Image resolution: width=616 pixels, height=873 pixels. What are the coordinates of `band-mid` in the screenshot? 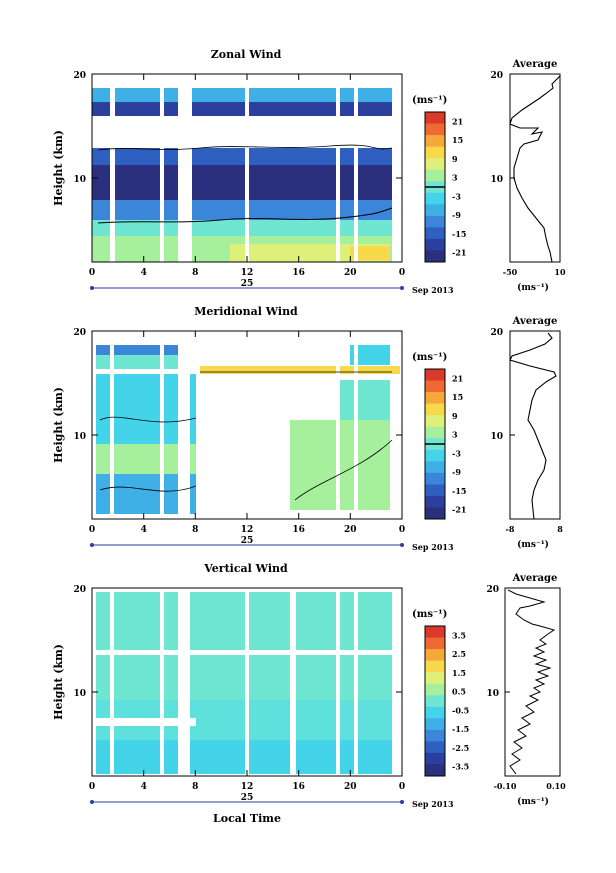 It's located at (242, 159).